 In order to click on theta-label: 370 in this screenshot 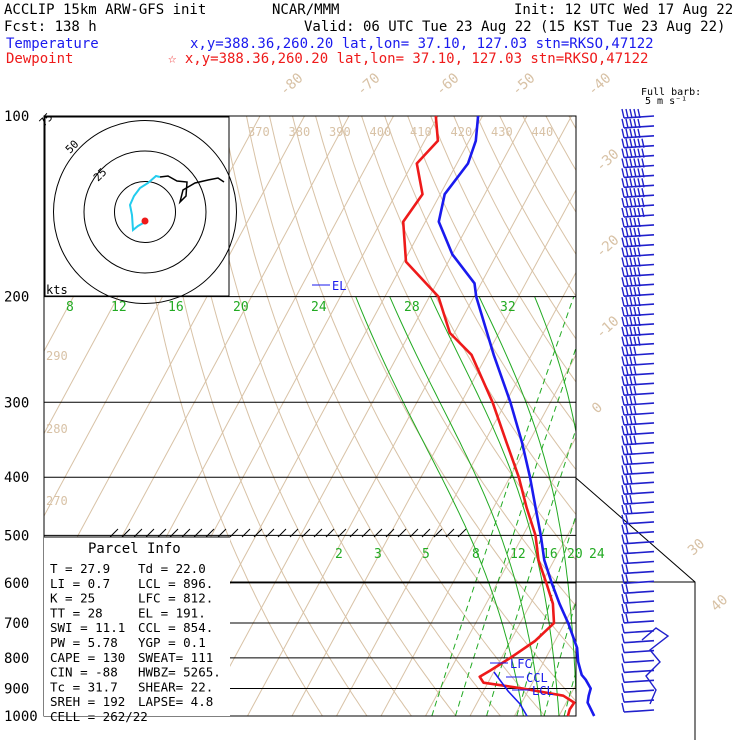, I will do `click(259, 132)`.